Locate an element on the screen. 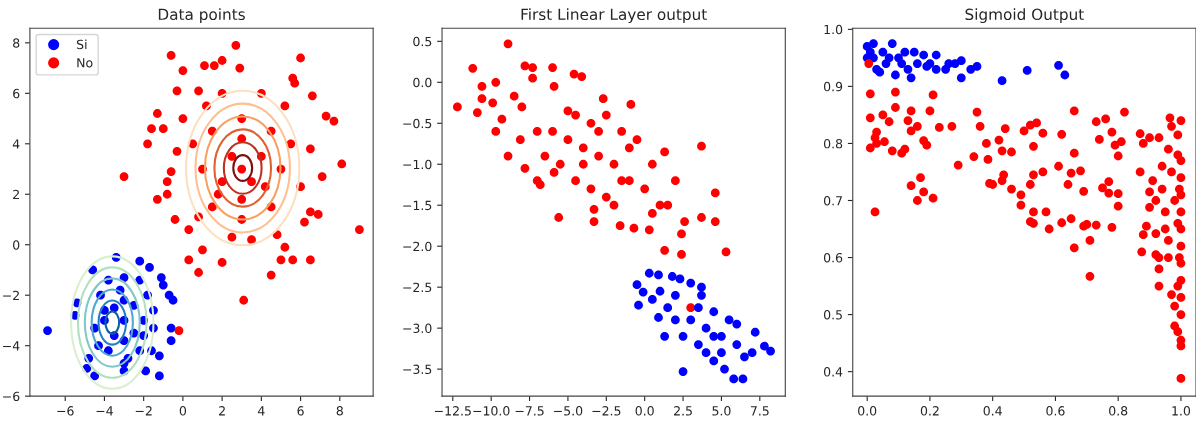  x-tick-label: 6 is located at coordinates (300, 411).